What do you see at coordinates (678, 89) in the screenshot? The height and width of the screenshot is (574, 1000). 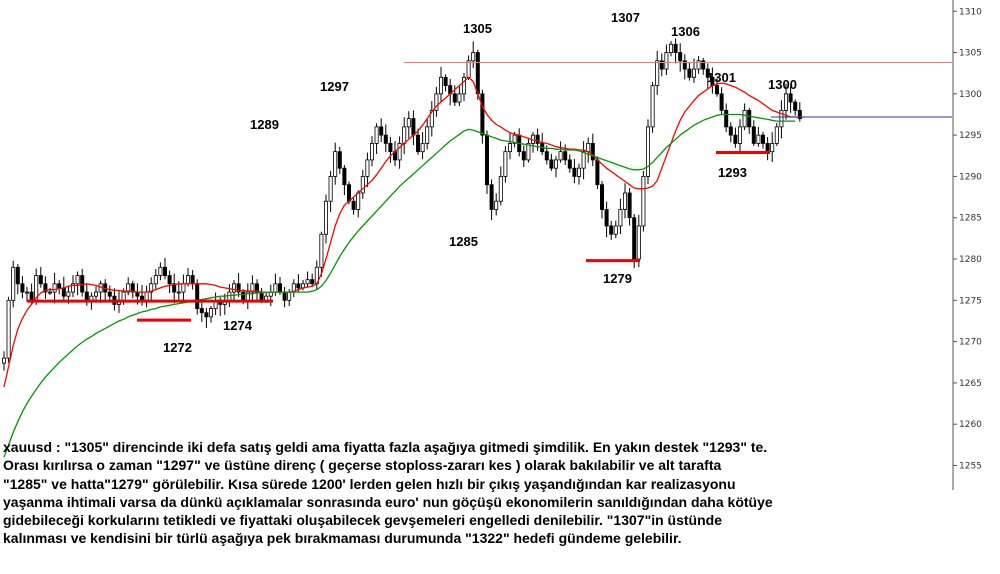 I see `horizontal-levels` at bounding box center [678, 89].